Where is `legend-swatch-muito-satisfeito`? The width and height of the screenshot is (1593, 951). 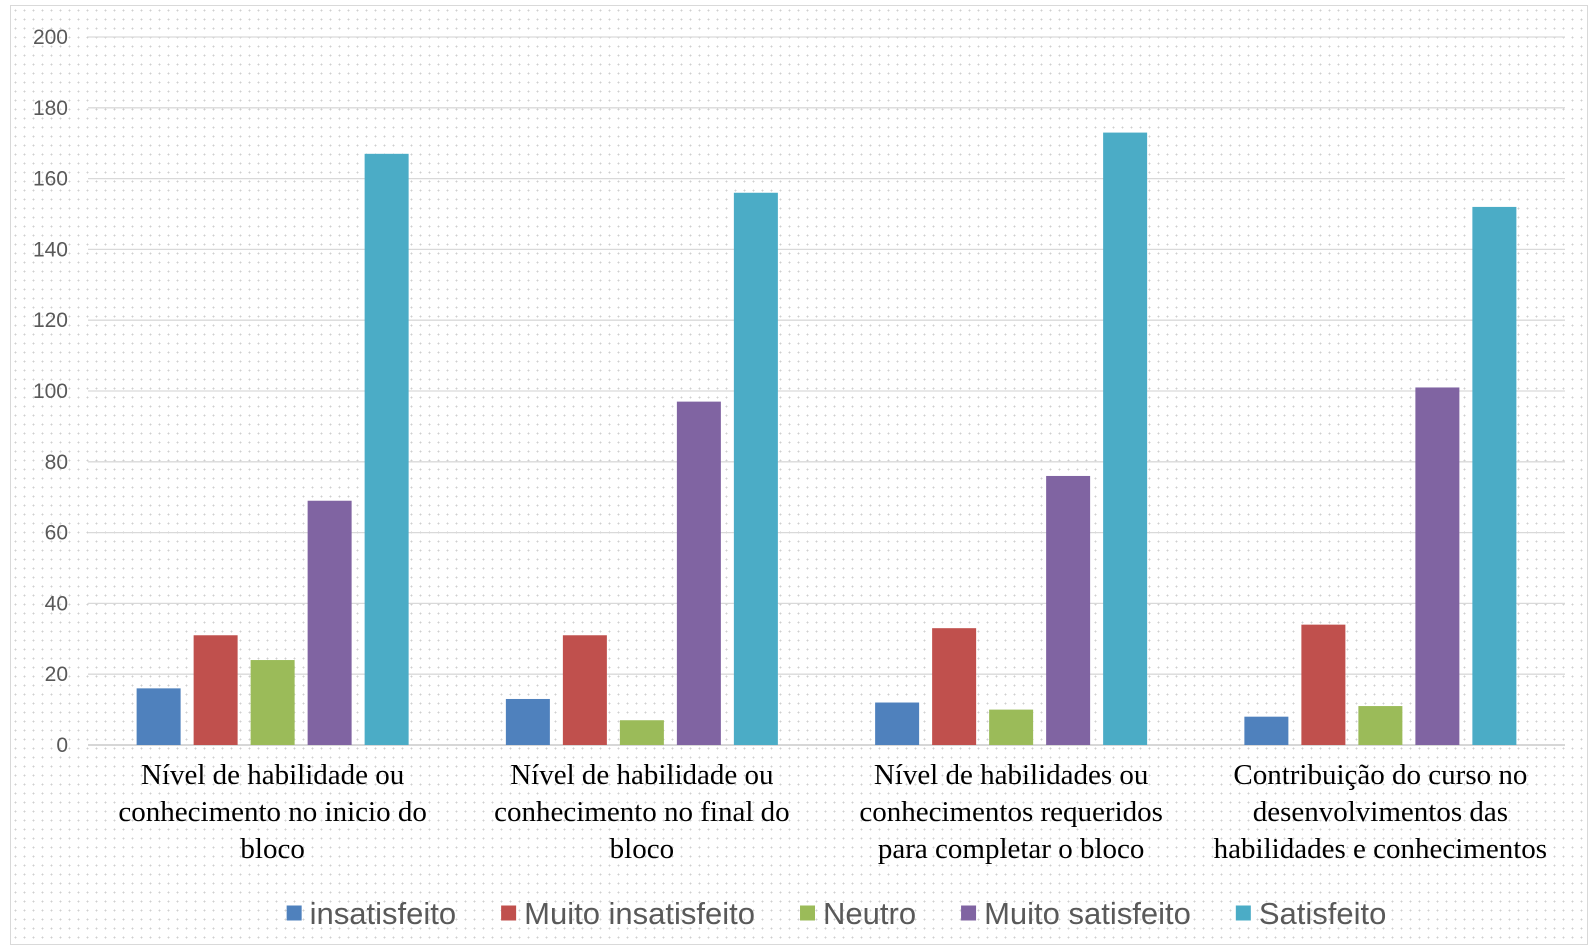
legend-swatch-muito-satisfeito is located at coordinates (969, 913).